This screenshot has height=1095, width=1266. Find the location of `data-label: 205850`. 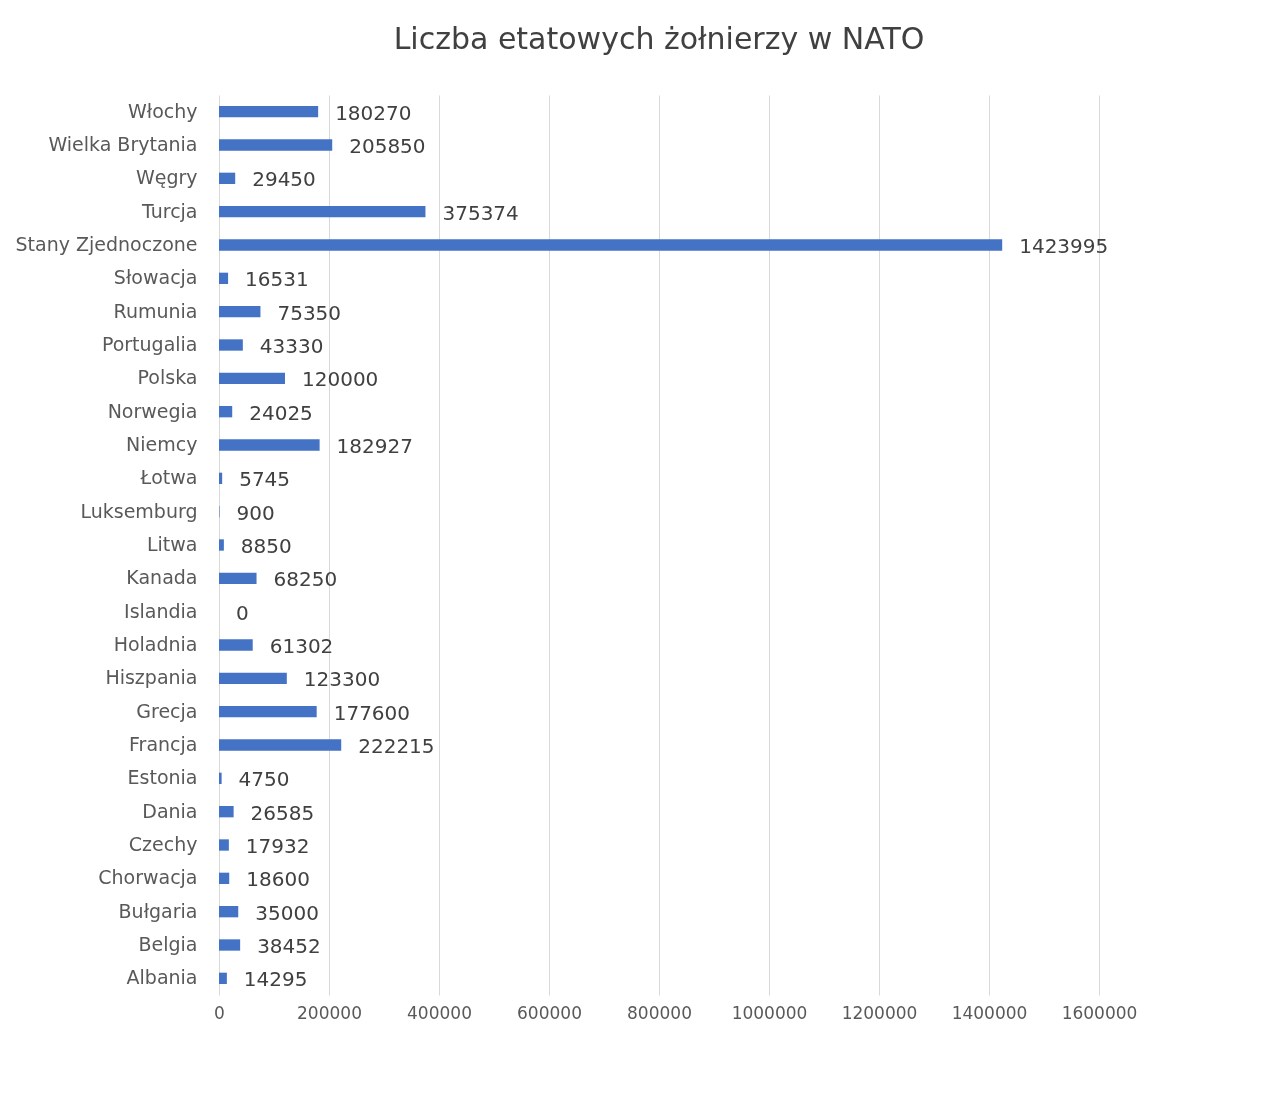

data-label: 205850 is located at coordinates (387, 146).